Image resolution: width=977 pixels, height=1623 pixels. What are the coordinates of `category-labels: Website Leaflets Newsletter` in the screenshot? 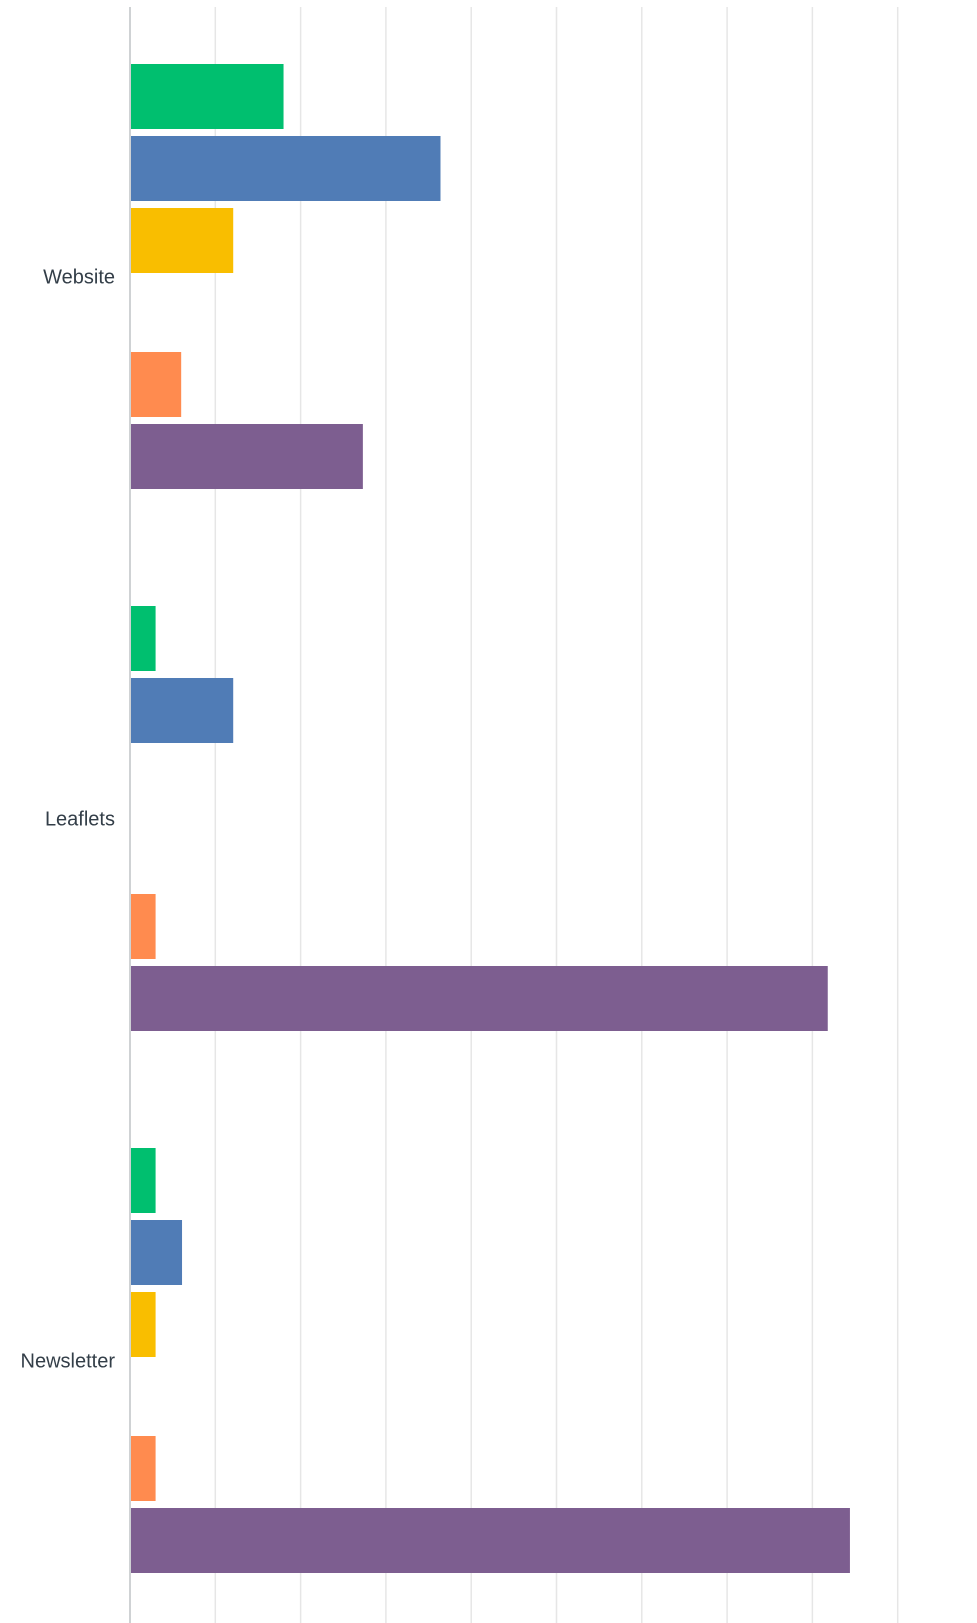 It's located at (68, 820).